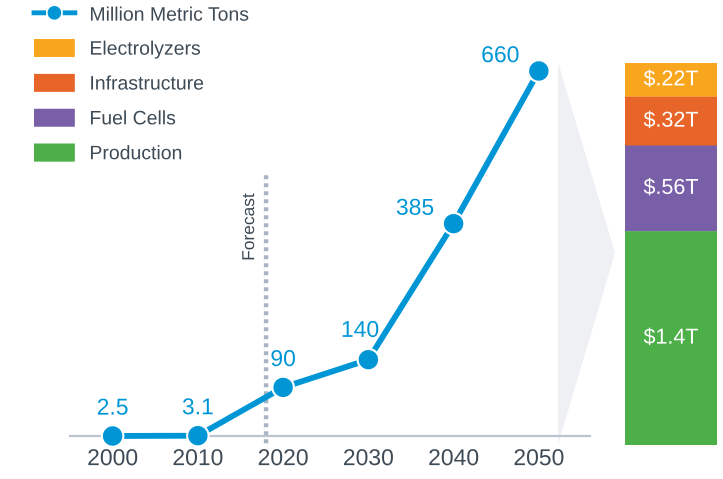  What do you see at coordinates (368, 457) in the screenshot?
I see `x-tick-label: 2030` at bounding box center [368, 457].